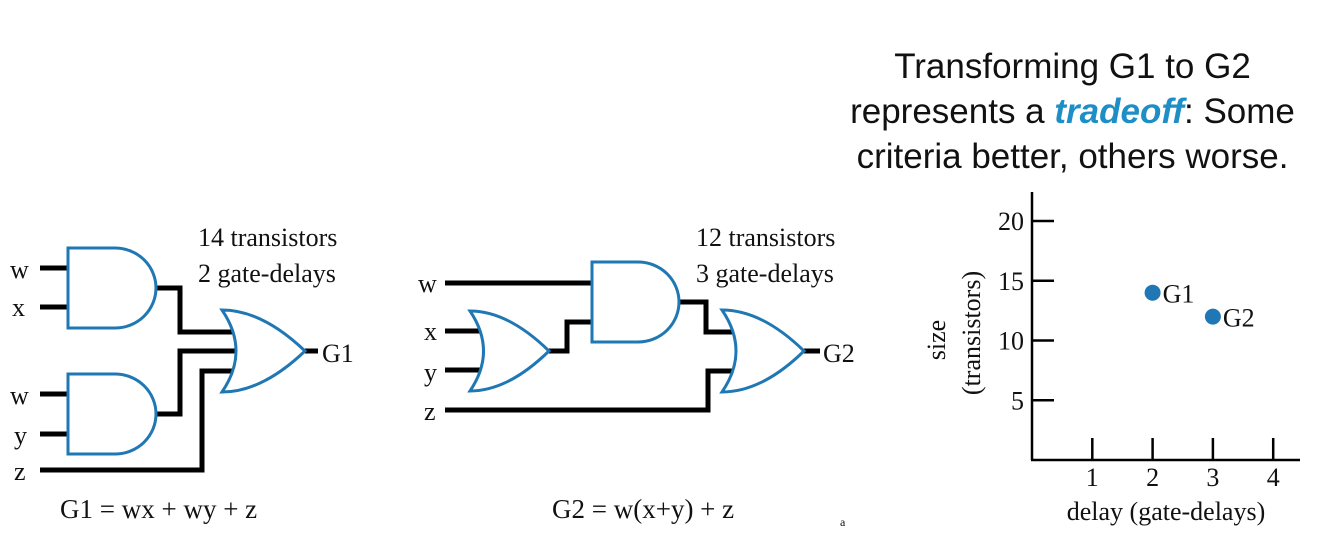  Describe the element at coordinates (263, 351) in the screenshot. I see `g1-or-gate` at that location.